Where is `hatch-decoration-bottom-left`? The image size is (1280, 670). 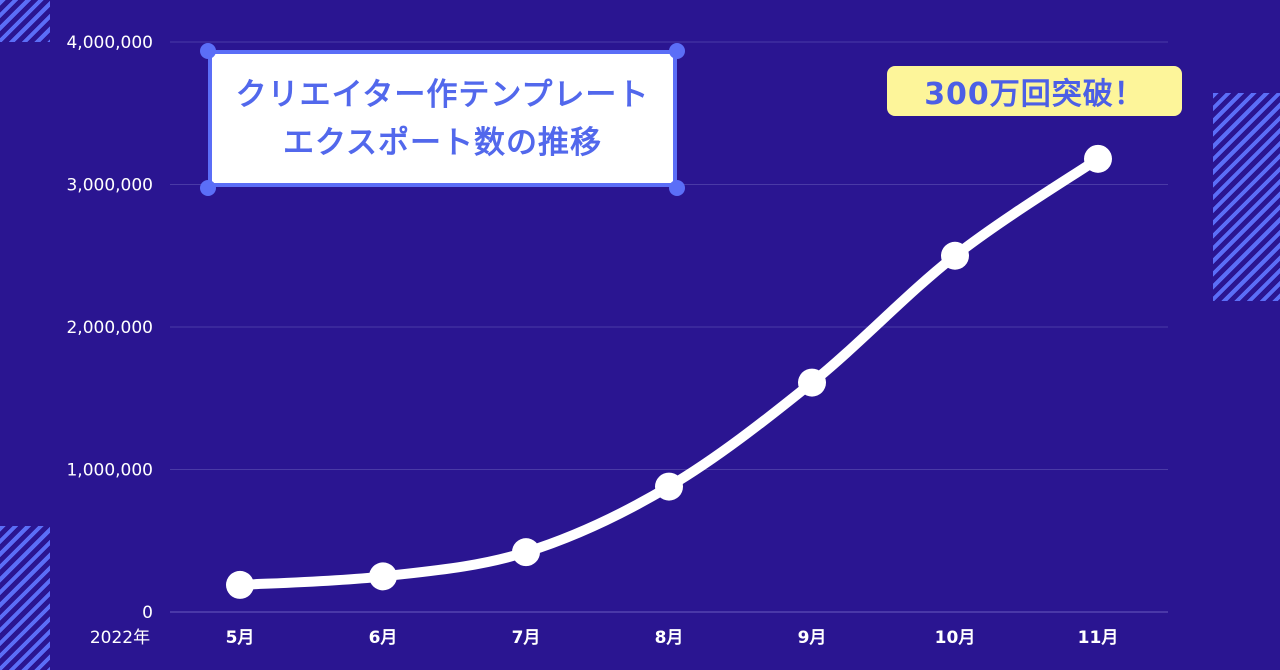 hatch-decoration-bottom-left is located at coordinates (25, 598).